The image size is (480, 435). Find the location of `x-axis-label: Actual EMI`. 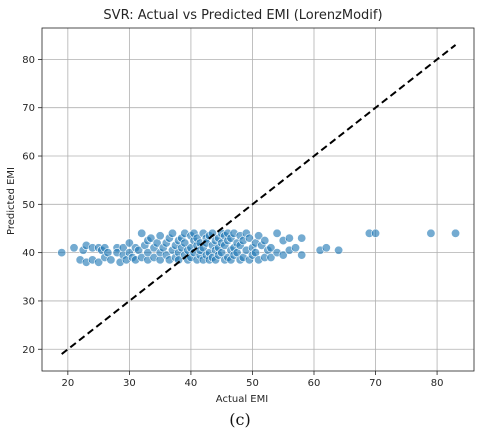

x-axis-label: Actual EMI is located at coordinates (242, 399).